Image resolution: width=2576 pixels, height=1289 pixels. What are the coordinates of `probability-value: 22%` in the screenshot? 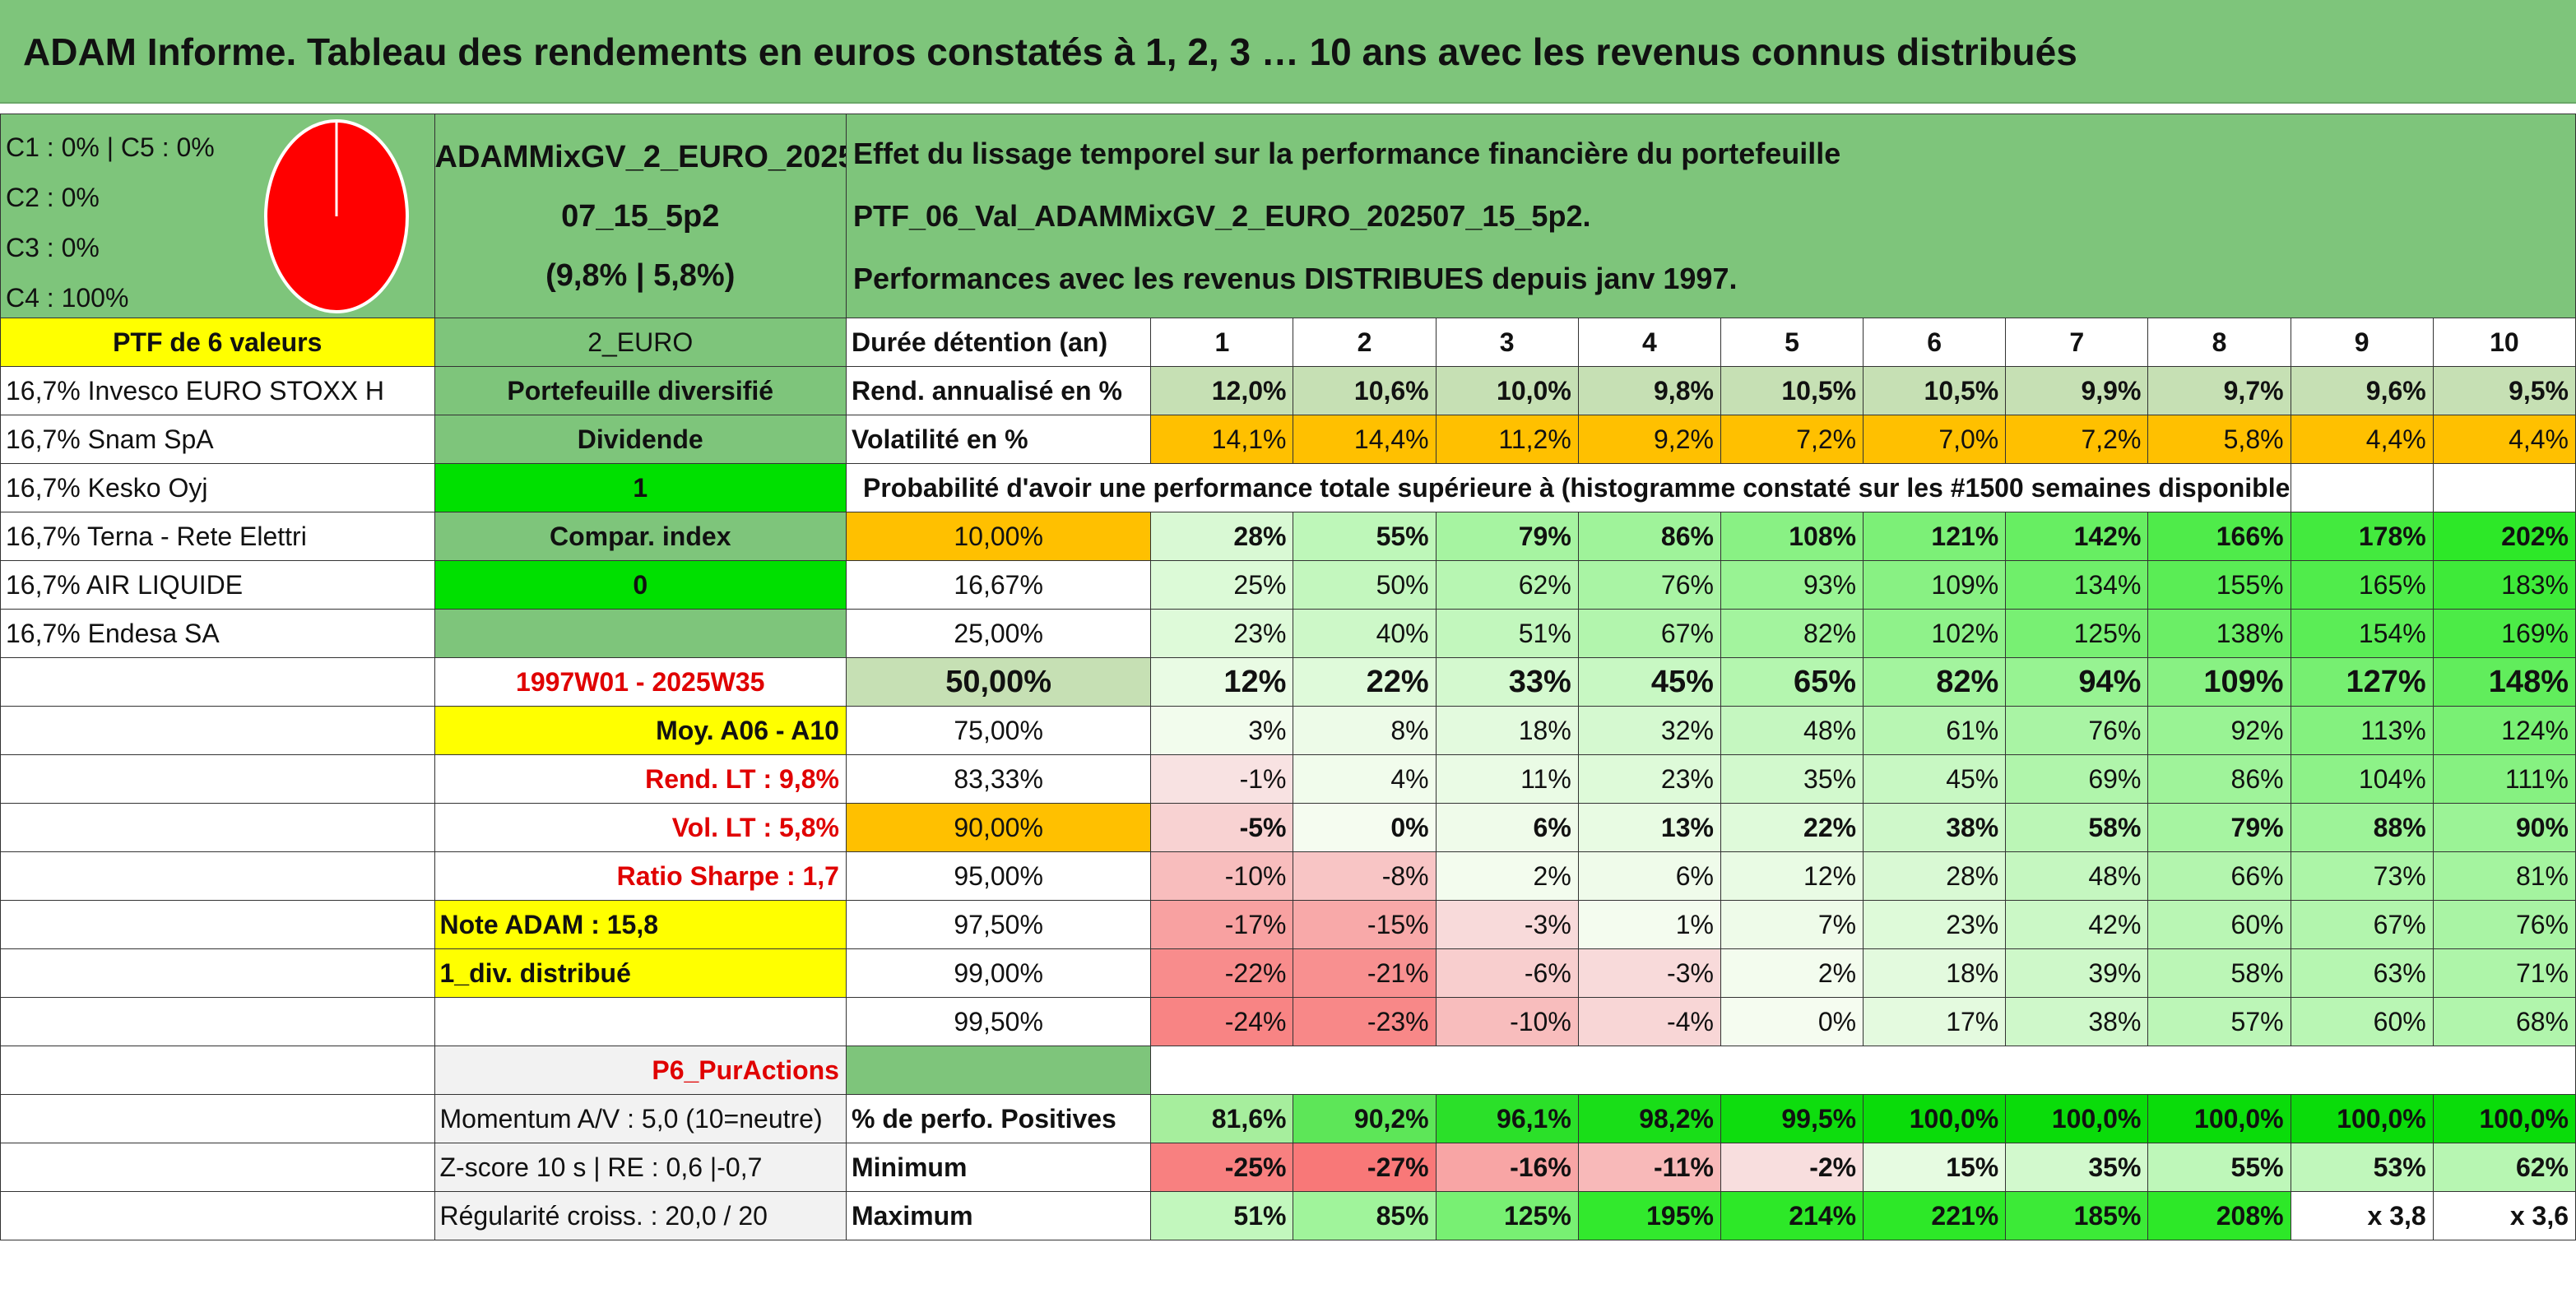 It's located at (1792, 827).